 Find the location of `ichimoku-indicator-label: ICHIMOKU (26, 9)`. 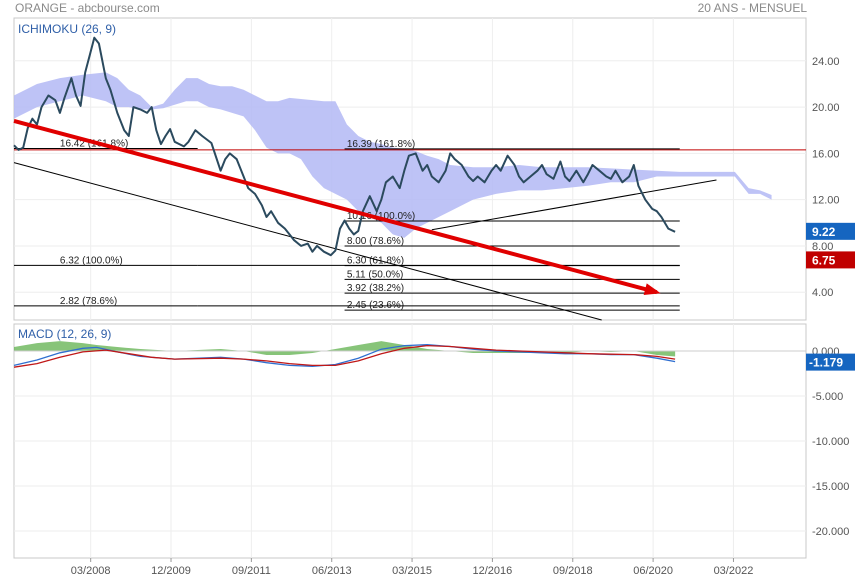

ichimoku-indicator-label: ICHIMOKU (26, 9) is located at coordinates (67, 29).